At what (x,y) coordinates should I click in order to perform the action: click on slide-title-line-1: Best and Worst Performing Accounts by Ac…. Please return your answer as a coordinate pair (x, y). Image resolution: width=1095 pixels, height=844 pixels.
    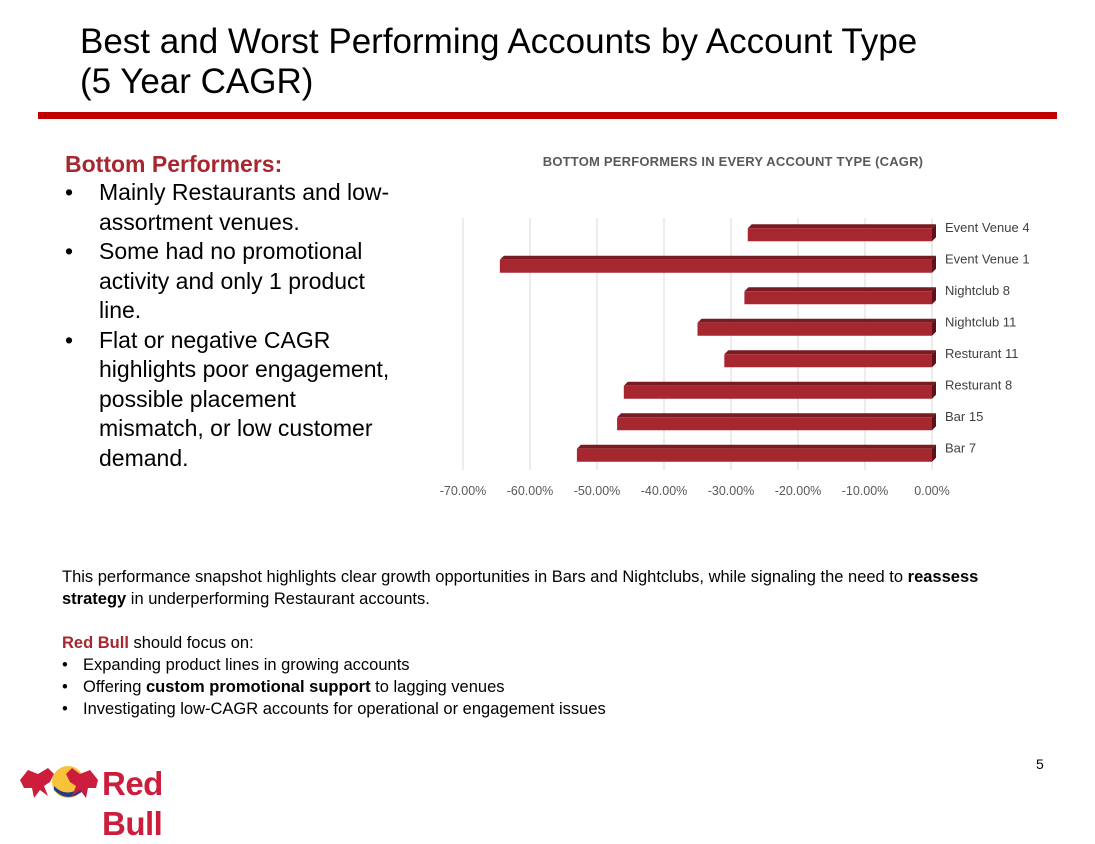
    Looking at the image, I should click on (499, 41).